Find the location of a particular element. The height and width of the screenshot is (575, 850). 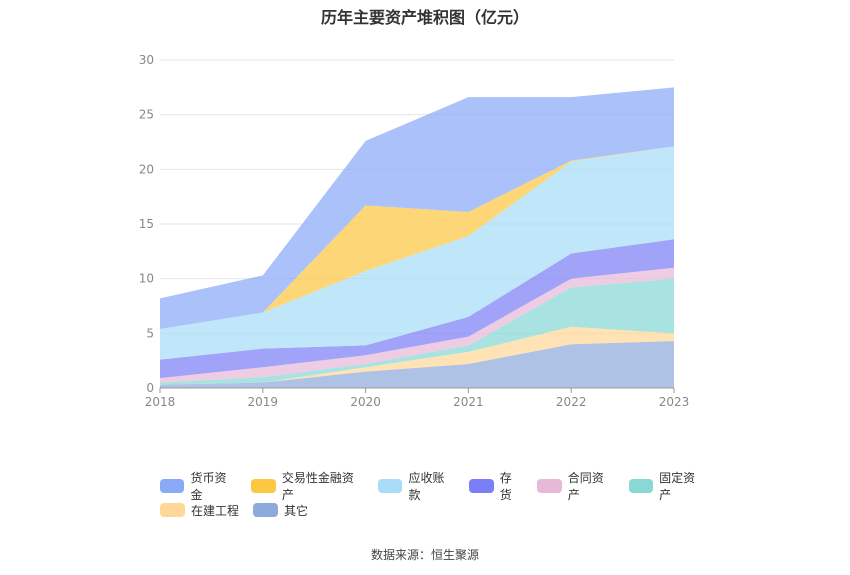

legend-item: 存货 is located at coordinates (496, 486).